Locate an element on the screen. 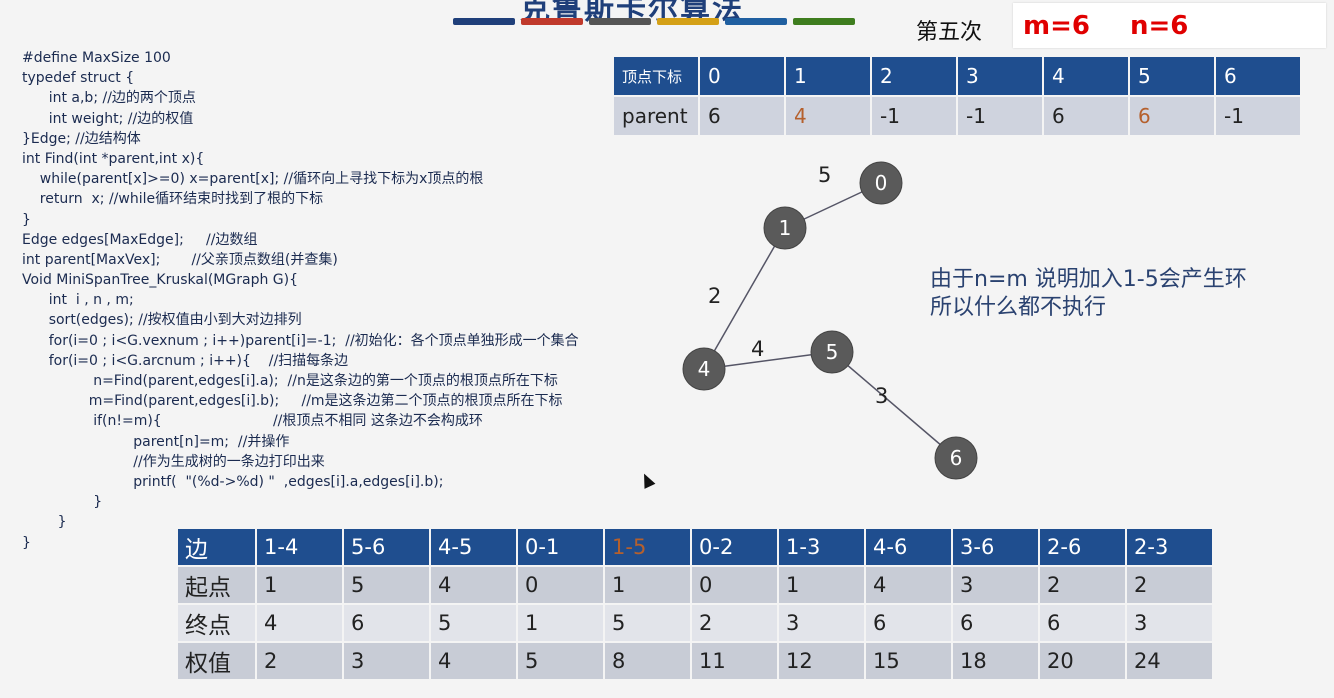 The height and width of the screenshot is (698, 1334). note-line-1: 由于n=m 说明加入1-5会产生环 is located at coordinates (1088, 279).